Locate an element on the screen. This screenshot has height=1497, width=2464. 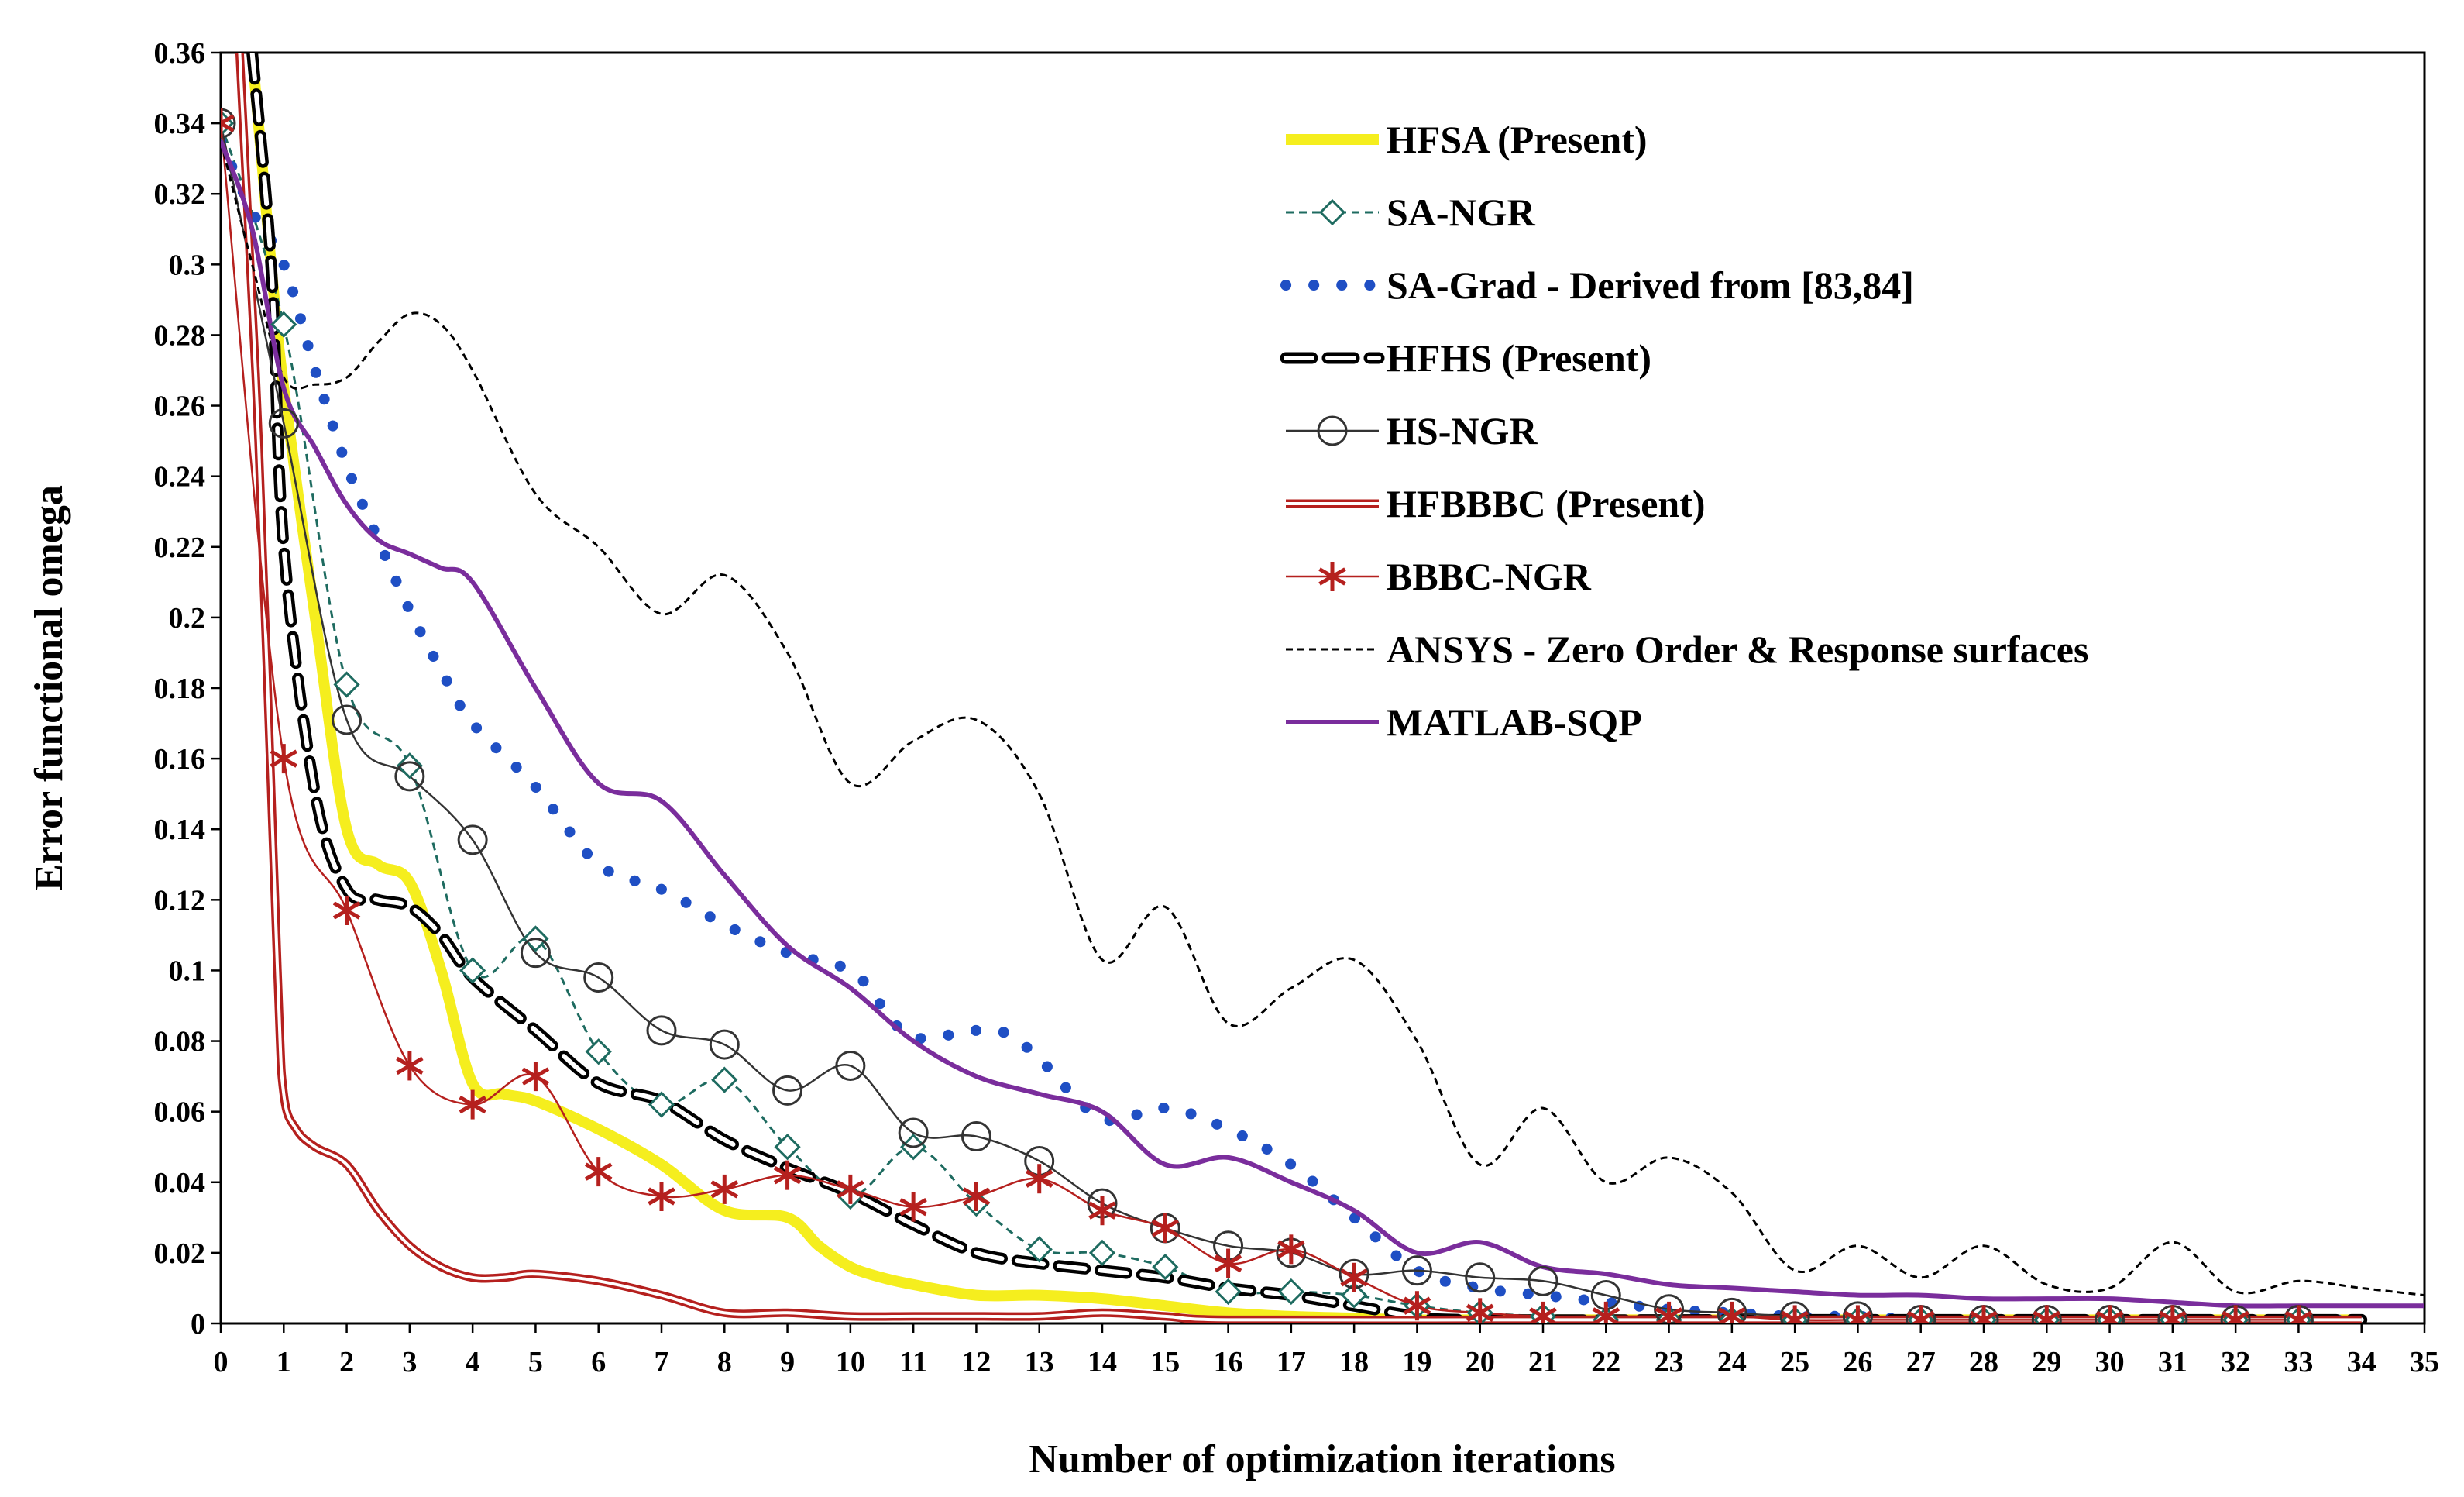
y-tick-label: 0.28 is located at coordinates (180, 335).